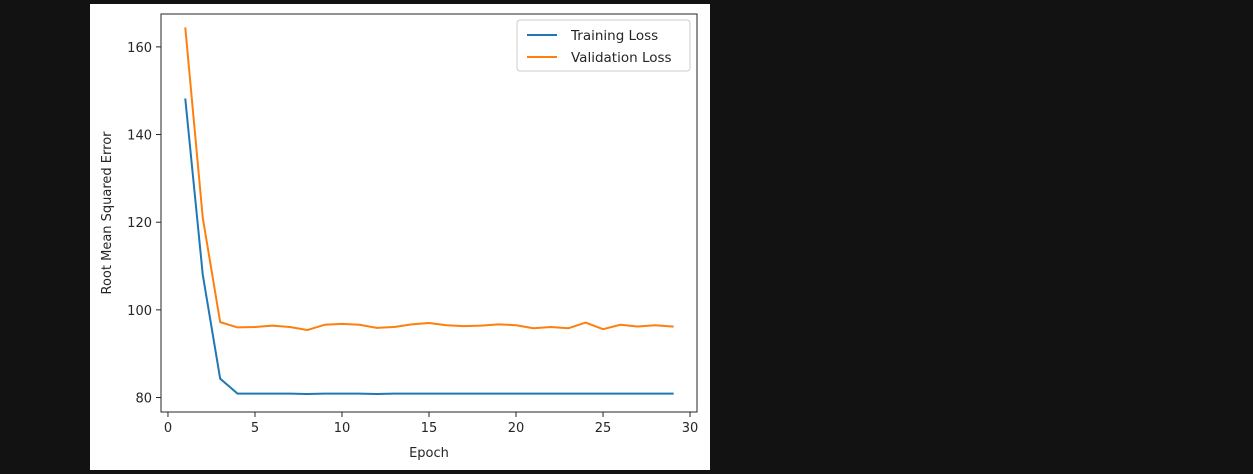 The image size is (1253, 474). I want to click on x-tick-label: 0, so click(168, 428).